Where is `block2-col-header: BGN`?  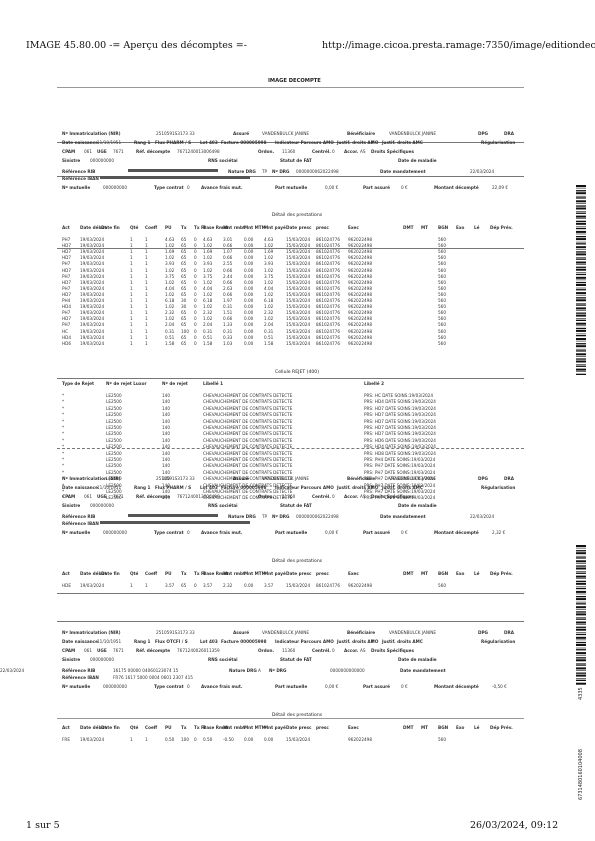
block2-col-header: BGN is located at coordinates (443, 573).